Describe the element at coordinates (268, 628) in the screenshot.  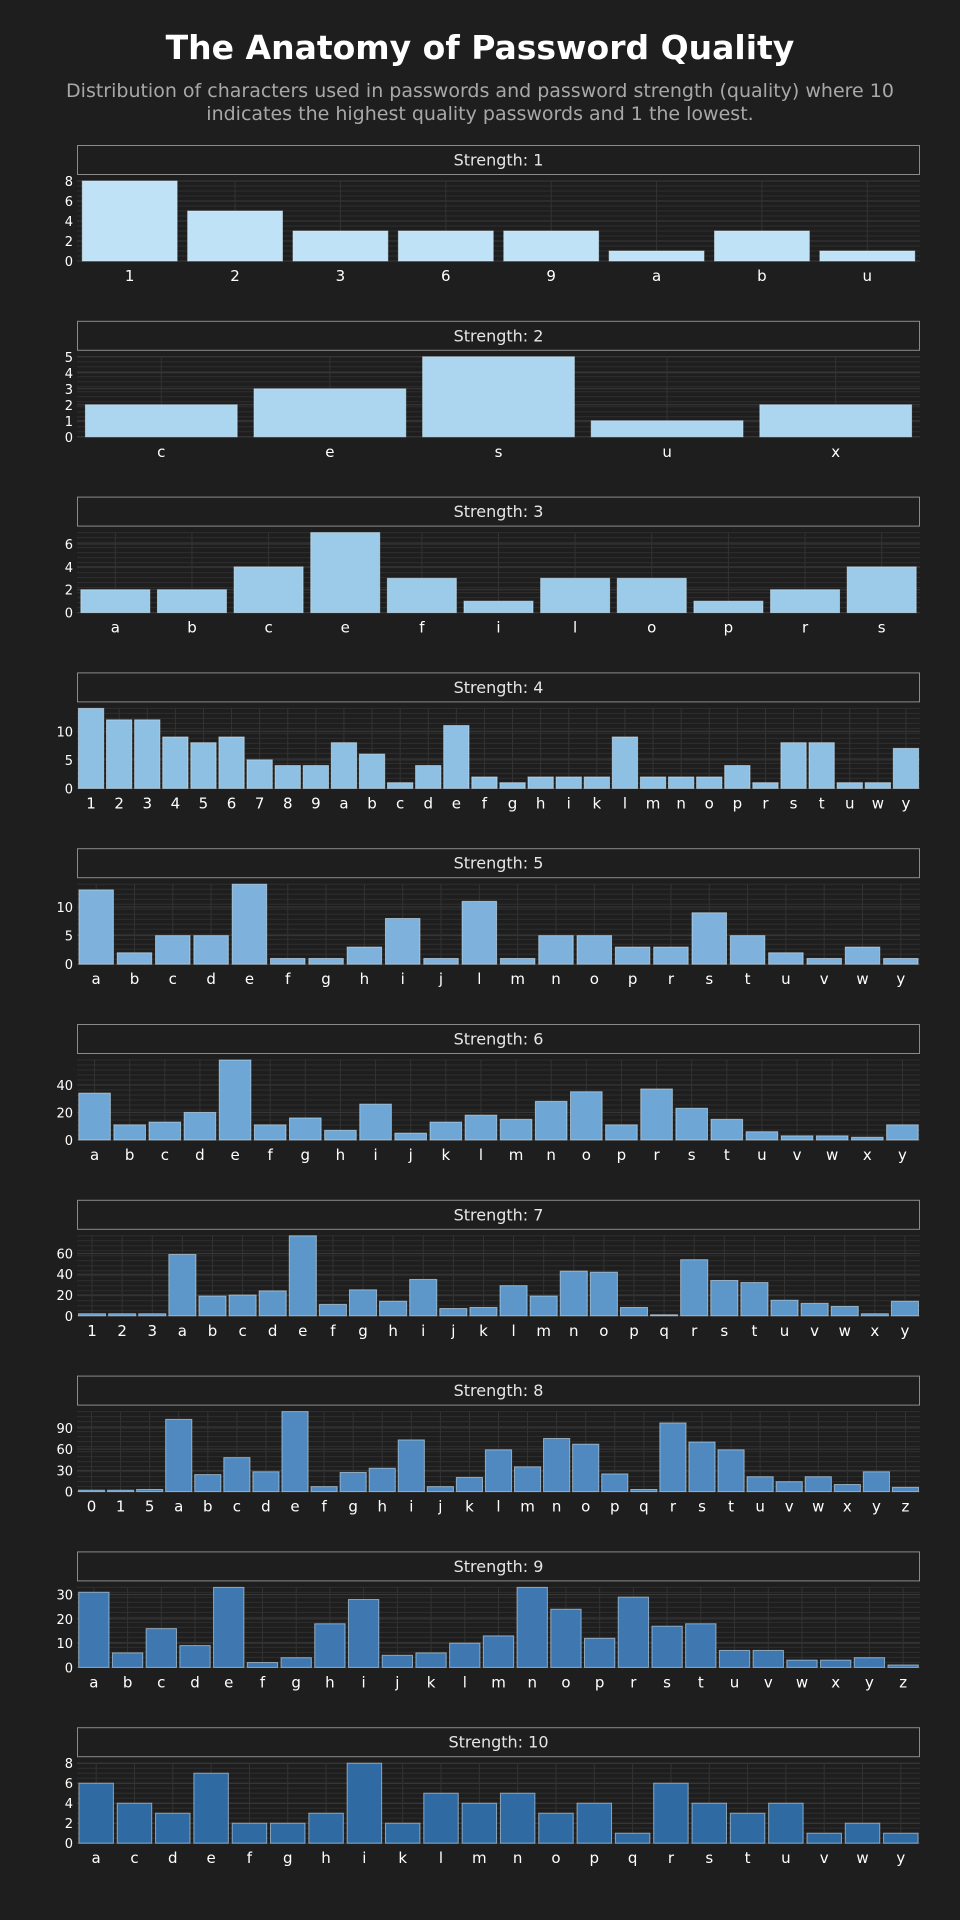
I see `x-tick-label: c` at that location.